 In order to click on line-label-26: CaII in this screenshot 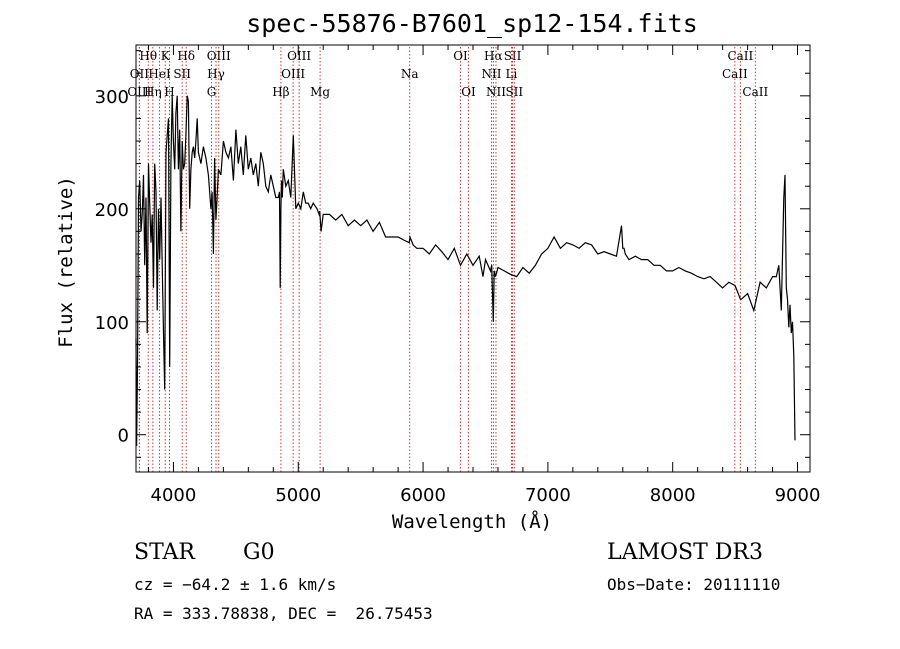, I will do `click(735, 74)`.